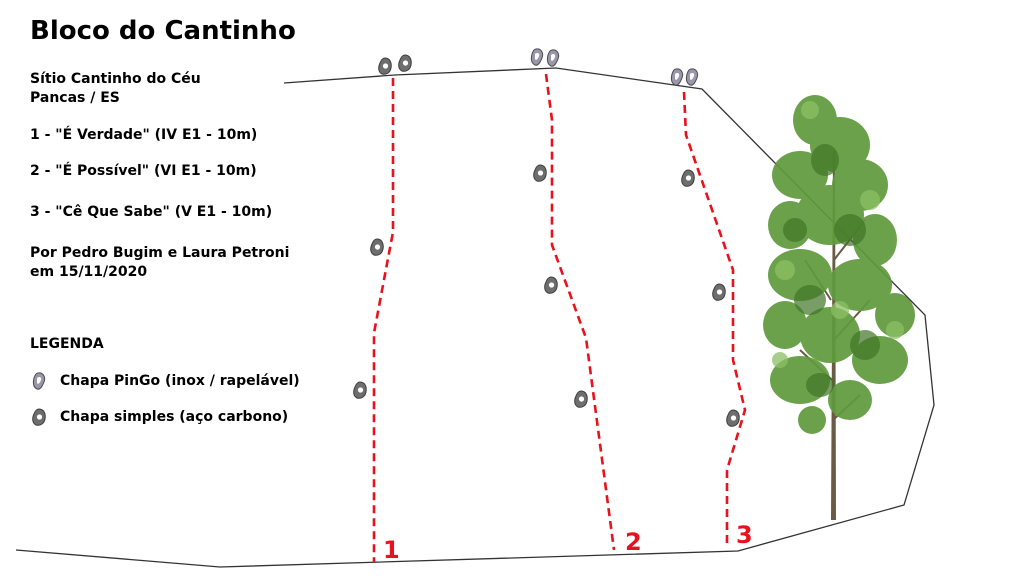  I want to click on legend-item-pingo: Chapa PinGo (inox / rapelável), so click(165, 381).